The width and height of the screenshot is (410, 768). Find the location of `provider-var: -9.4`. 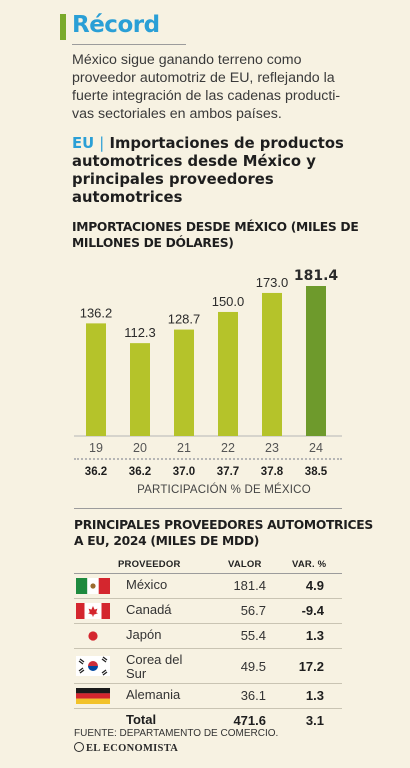

provider-var: -9.4 is located at coordinates (312, 610).